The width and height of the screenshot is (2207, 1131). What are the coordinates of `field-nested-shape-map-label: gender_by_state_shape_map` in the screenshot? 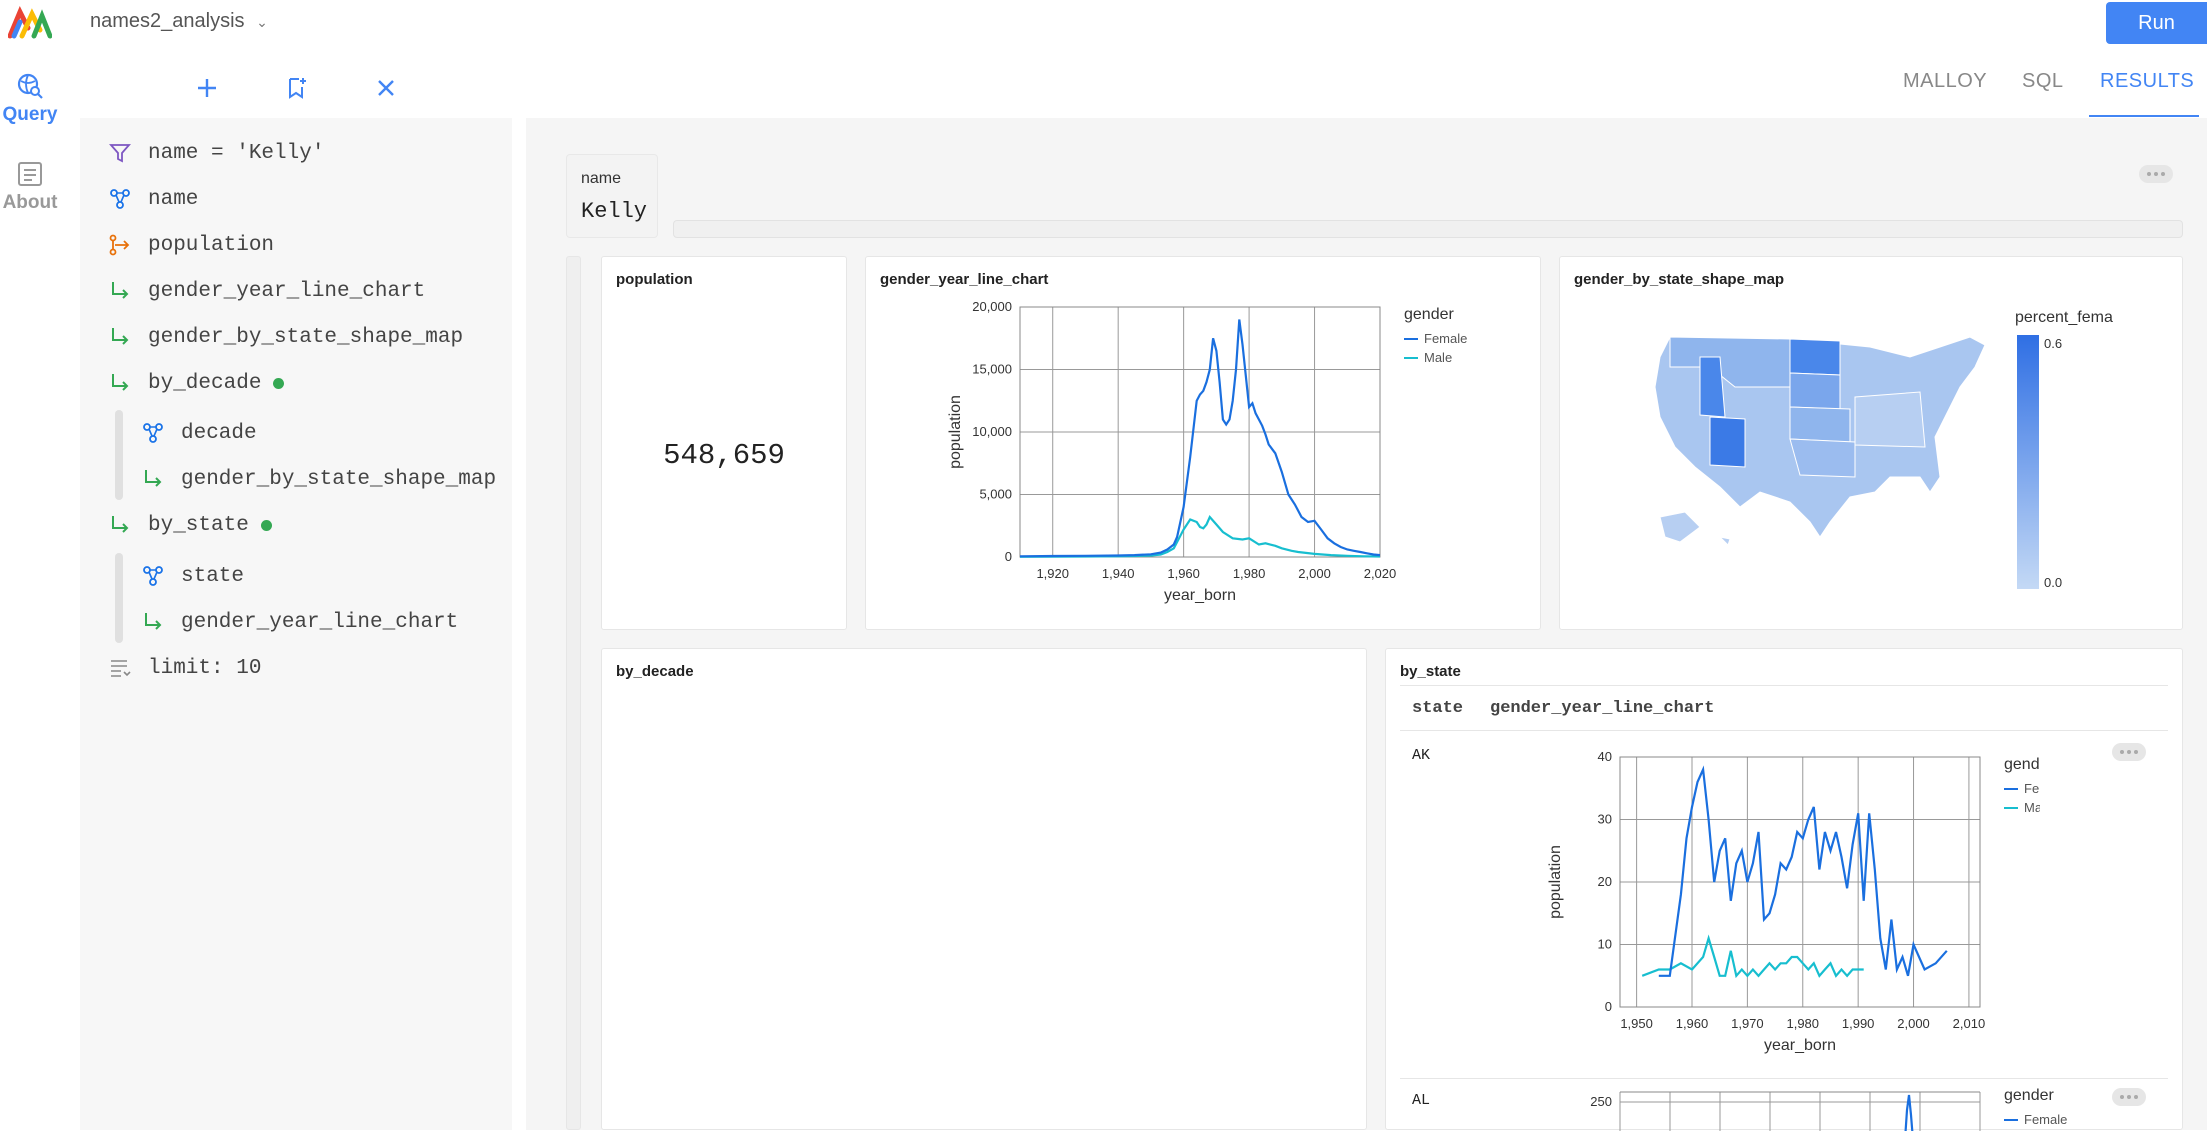 It's located at (339, 479).